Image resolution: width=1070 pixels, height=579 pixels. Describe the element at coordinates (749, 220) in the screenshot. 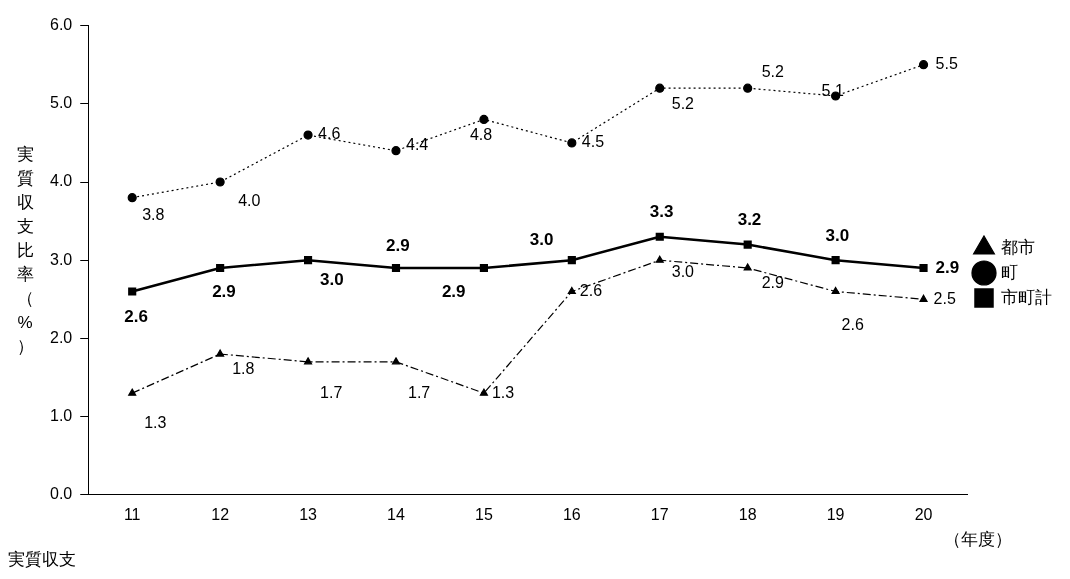

I see `data-label: 3.2` at that location.